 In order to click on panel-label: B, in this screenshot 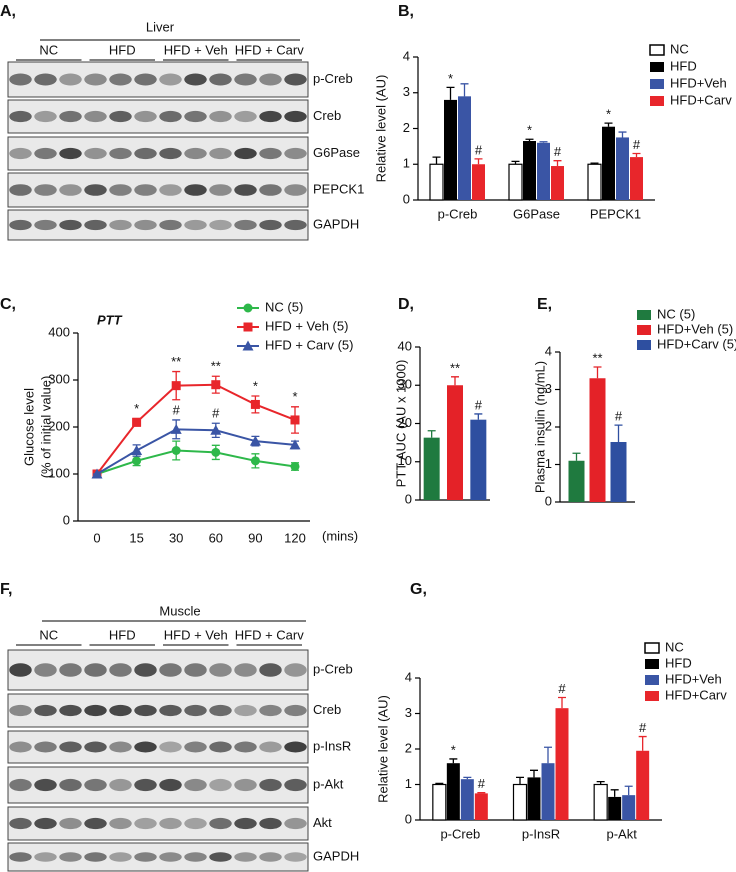, I will do `click(406, 11)`.